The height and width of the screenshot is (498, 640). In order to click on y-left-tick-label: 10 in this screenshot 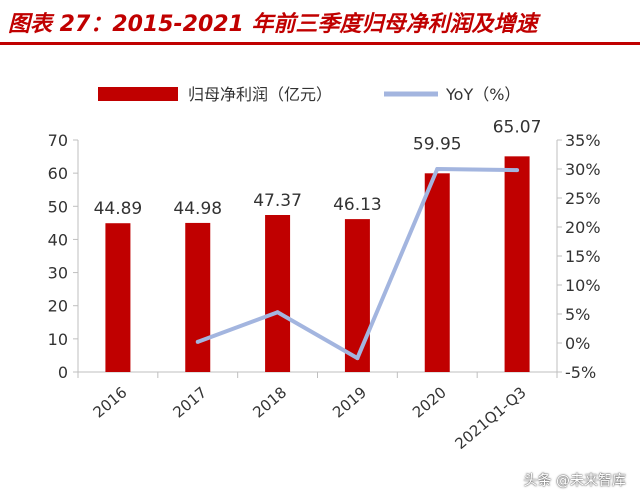, I will do `click(58, 339)`.